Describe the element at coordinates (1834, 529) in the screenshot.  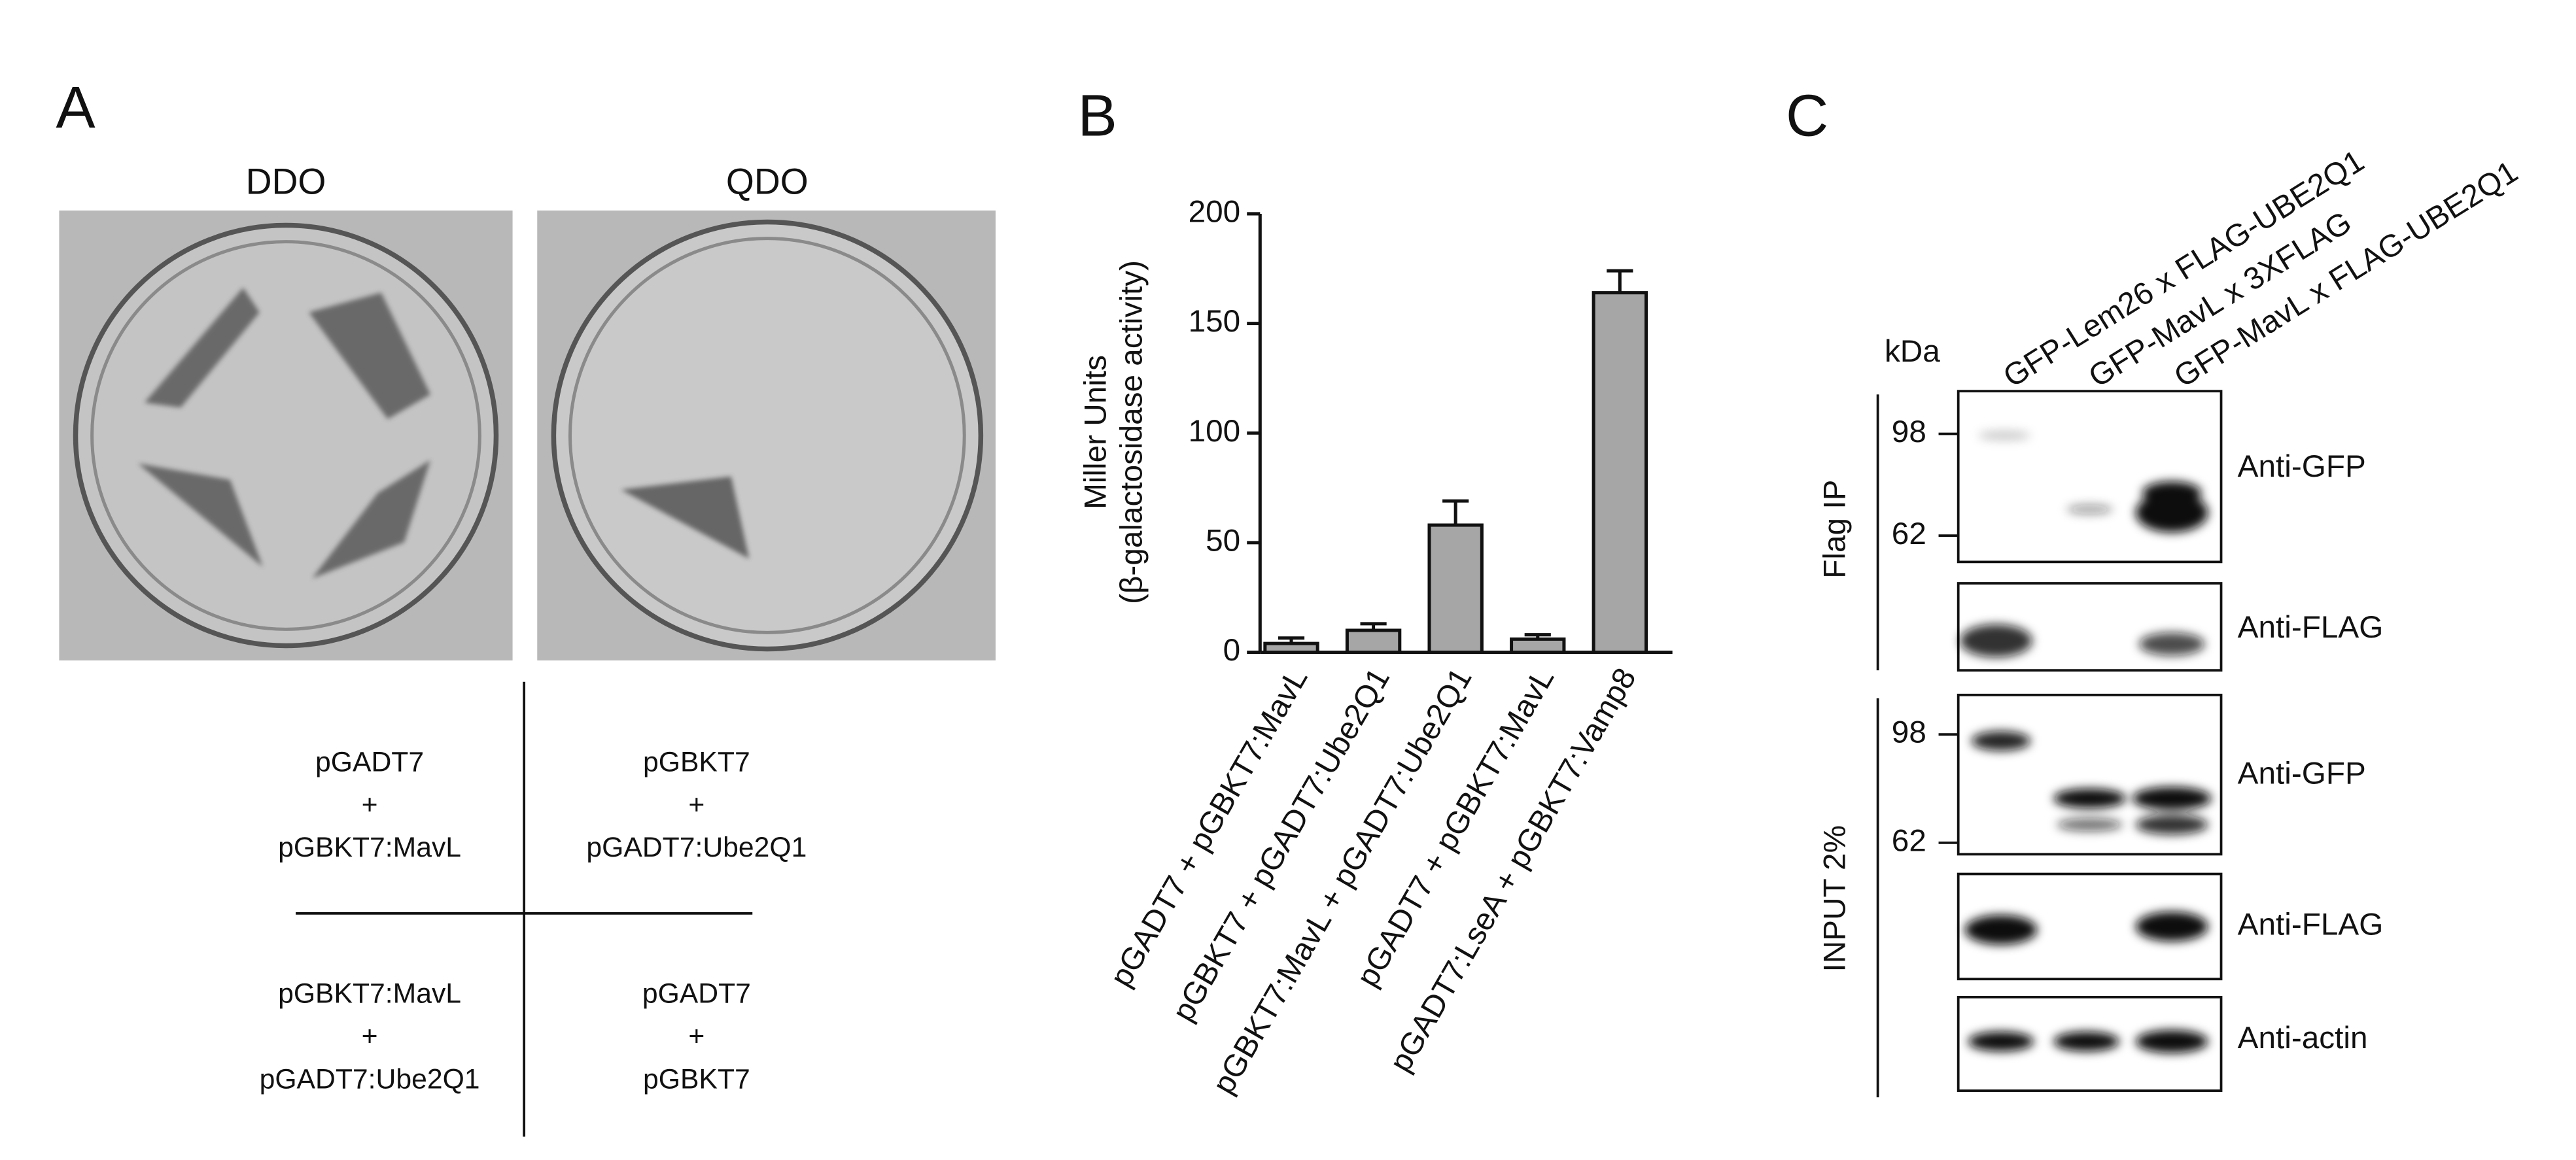
I see `group-label: Flag IP` at that location.